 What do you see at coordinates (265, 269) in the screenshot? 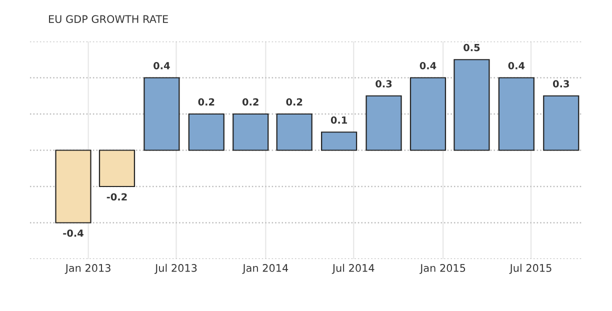
I see `x-tick-label: Jan 2014` at bounding box center [265, 269].